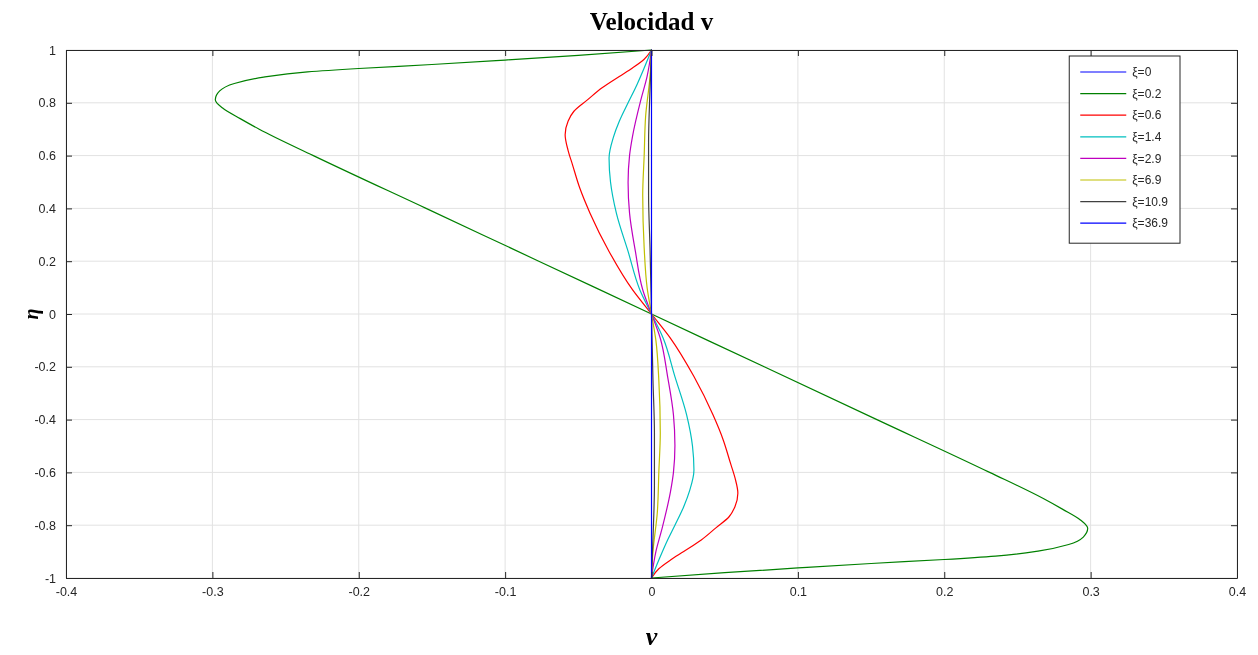  What do you see at coordinates (47, 208) in the screenshot?
I see `y-tick-label: 0.4` at bounding box center [47, 208].